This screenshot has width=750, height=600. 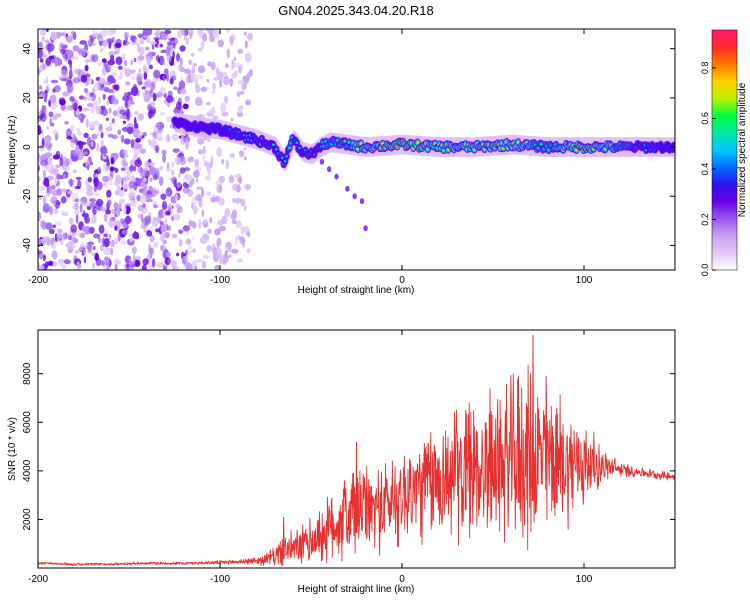 What do you see at coordinates (27, 196) in the screenshot?
I see `spectrogram-y-tick-label: -20` at bounding box center [27, 196].